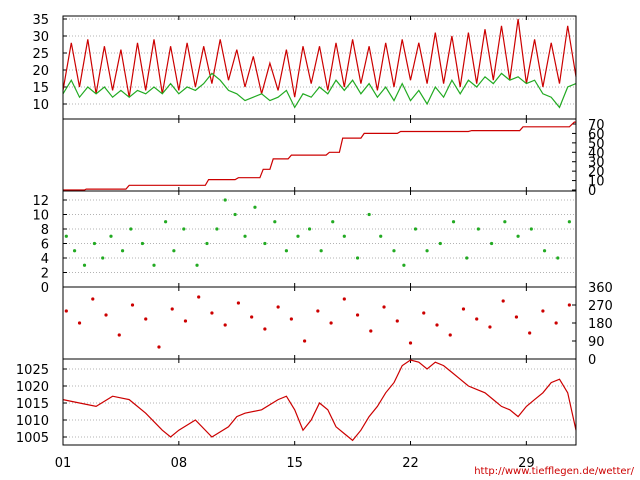  Describe the element at coordinates (40, 201) in the screenshot. I see `y-tick-label: 12` at that location.